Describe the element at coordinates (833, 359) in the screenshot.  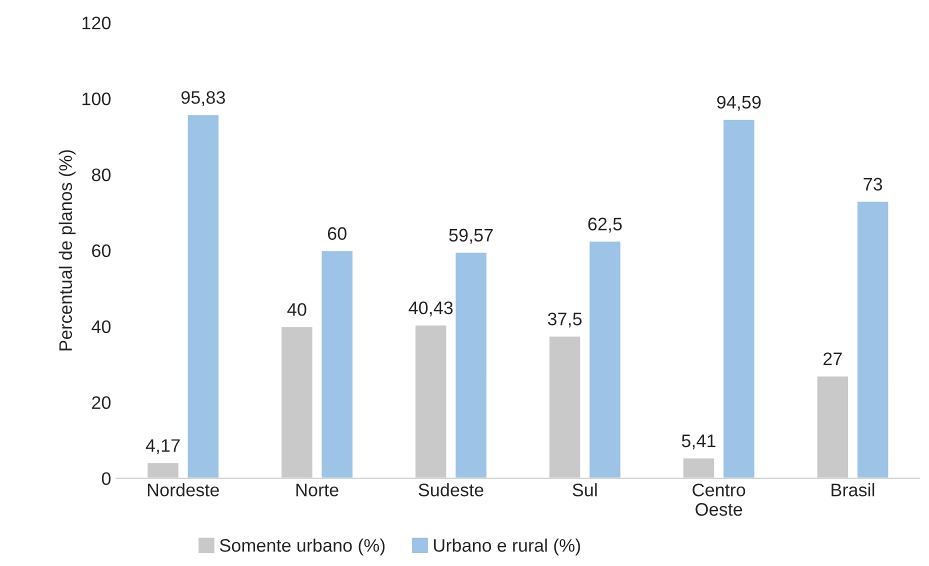
I see `data-label: 27` at that location.